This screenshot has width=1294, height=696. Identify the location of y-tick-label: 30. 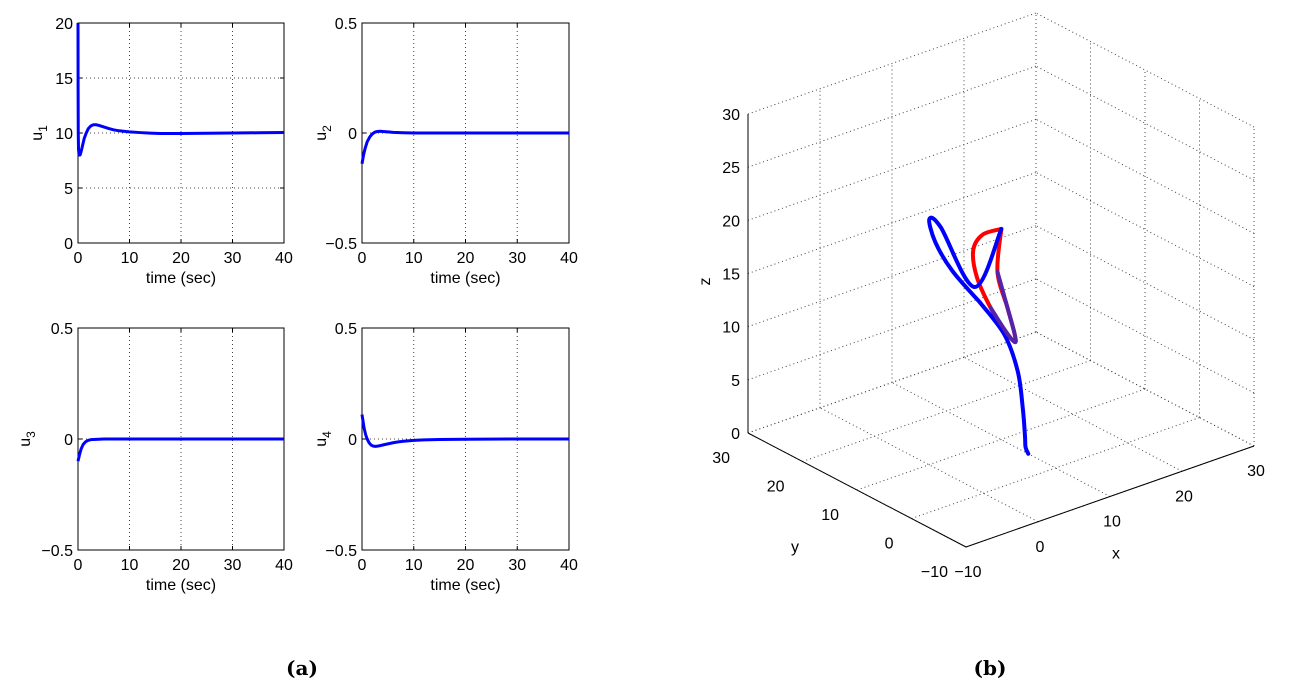
(721, 458).